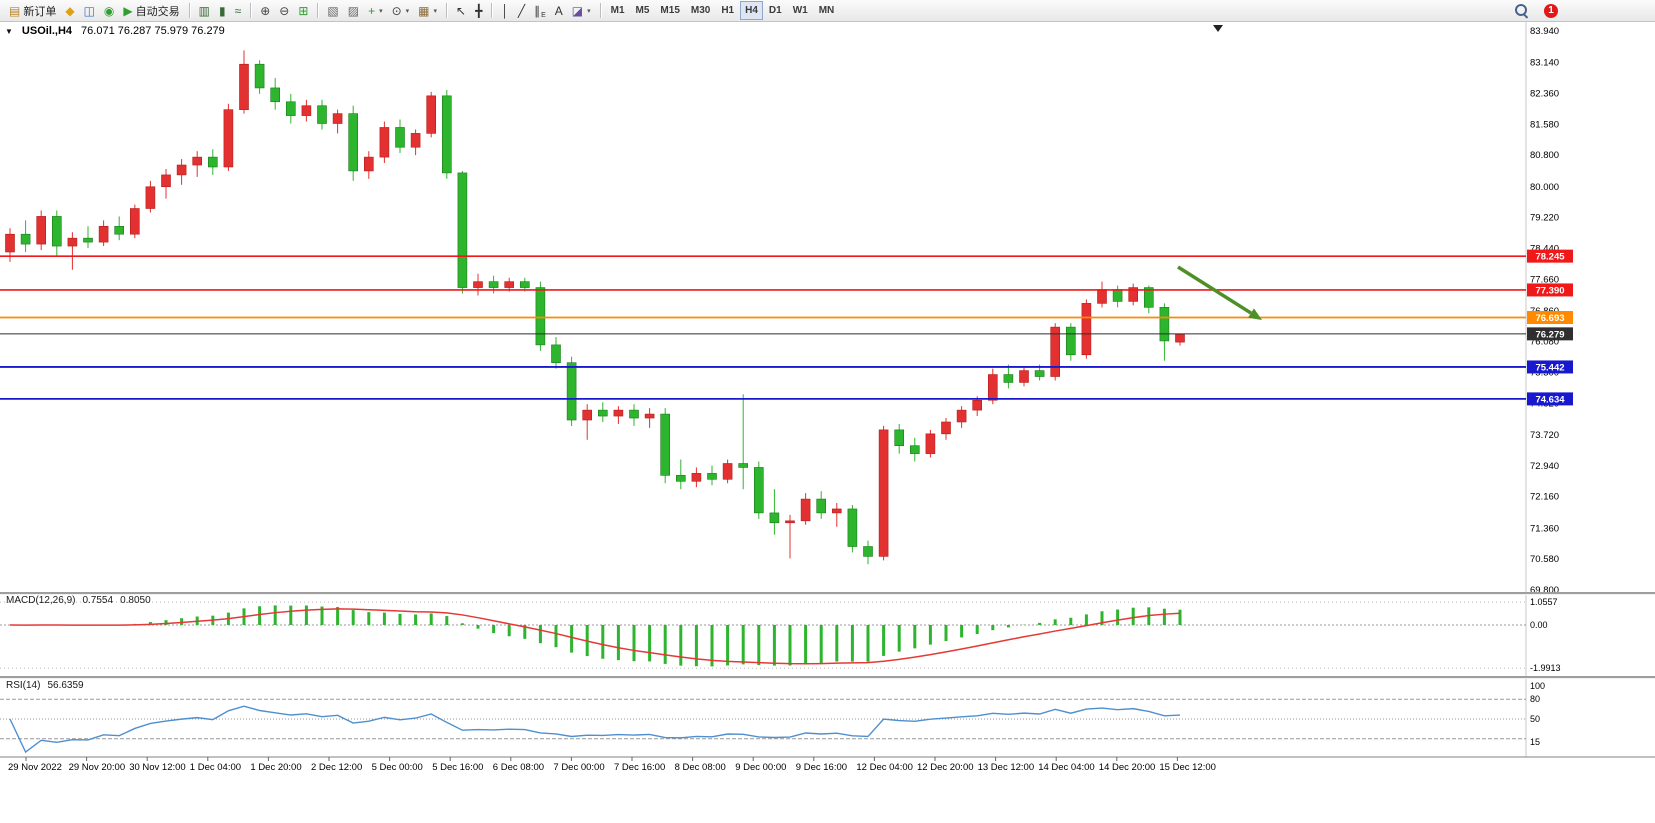 The image size is (1655, 823). Describe the element at coordinates (1535, 719) in the screenshot. I see `rsi-axis-label: 50` at that location.